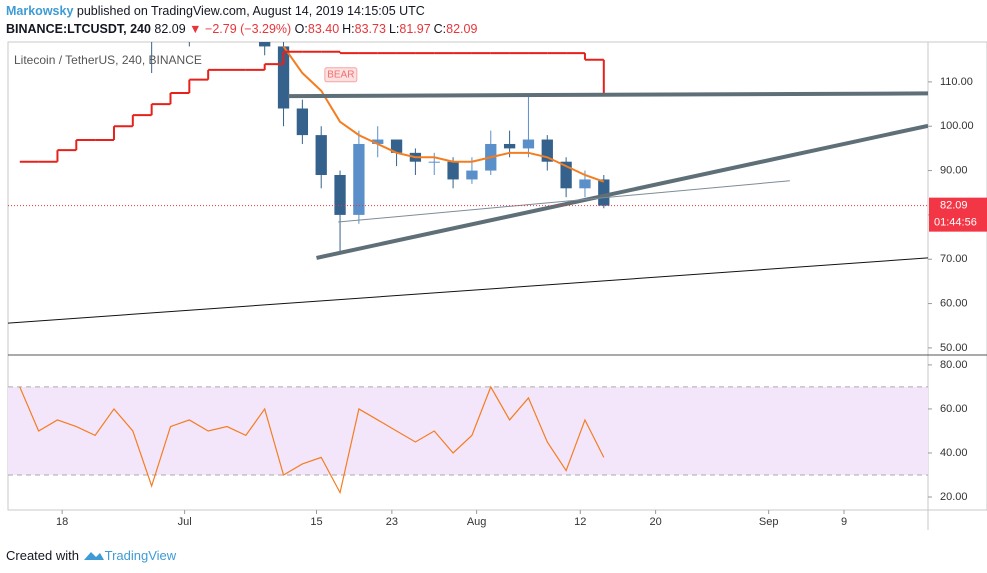 This screenshot has width=987, height=573. Describe the element at coordinates (78, 29) in the screenshot. I see `symbol: BINANCE:LTCUSDT, 240` at that location.